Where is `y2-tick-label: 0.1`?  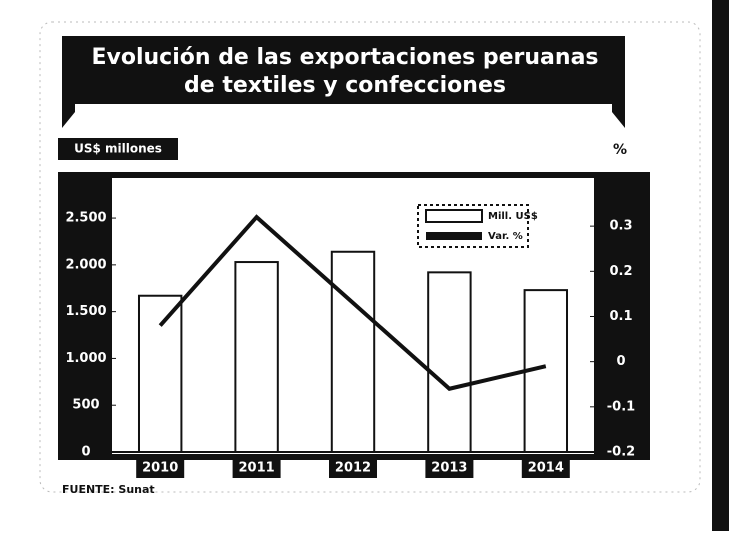 y2-tick-label: 0.1 is located at coordinates (620, 316).